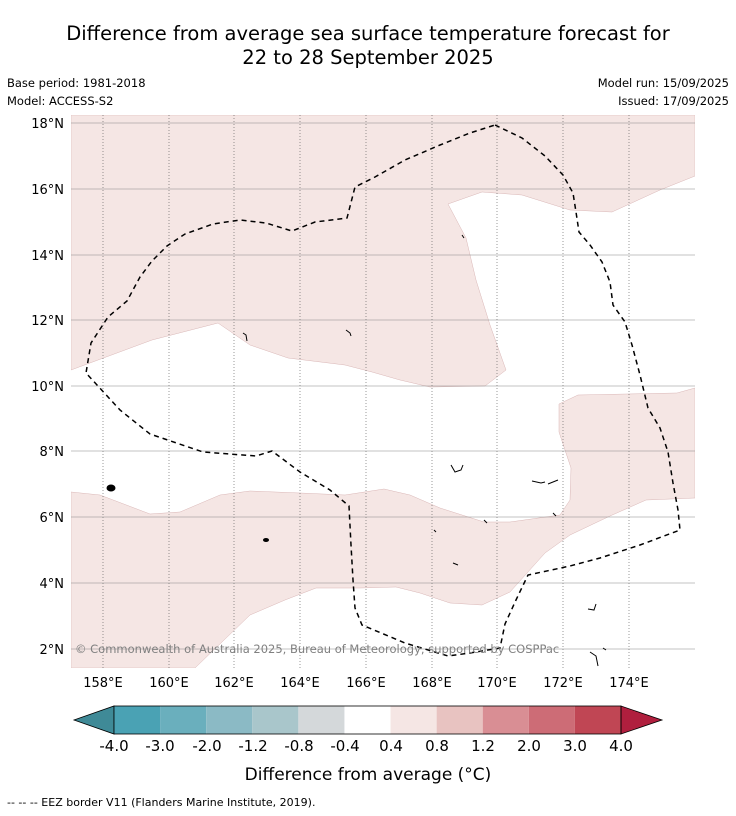 This screenshot has height=816, width=736. I want to click on lon-label: 164°E, so click(300, 683).